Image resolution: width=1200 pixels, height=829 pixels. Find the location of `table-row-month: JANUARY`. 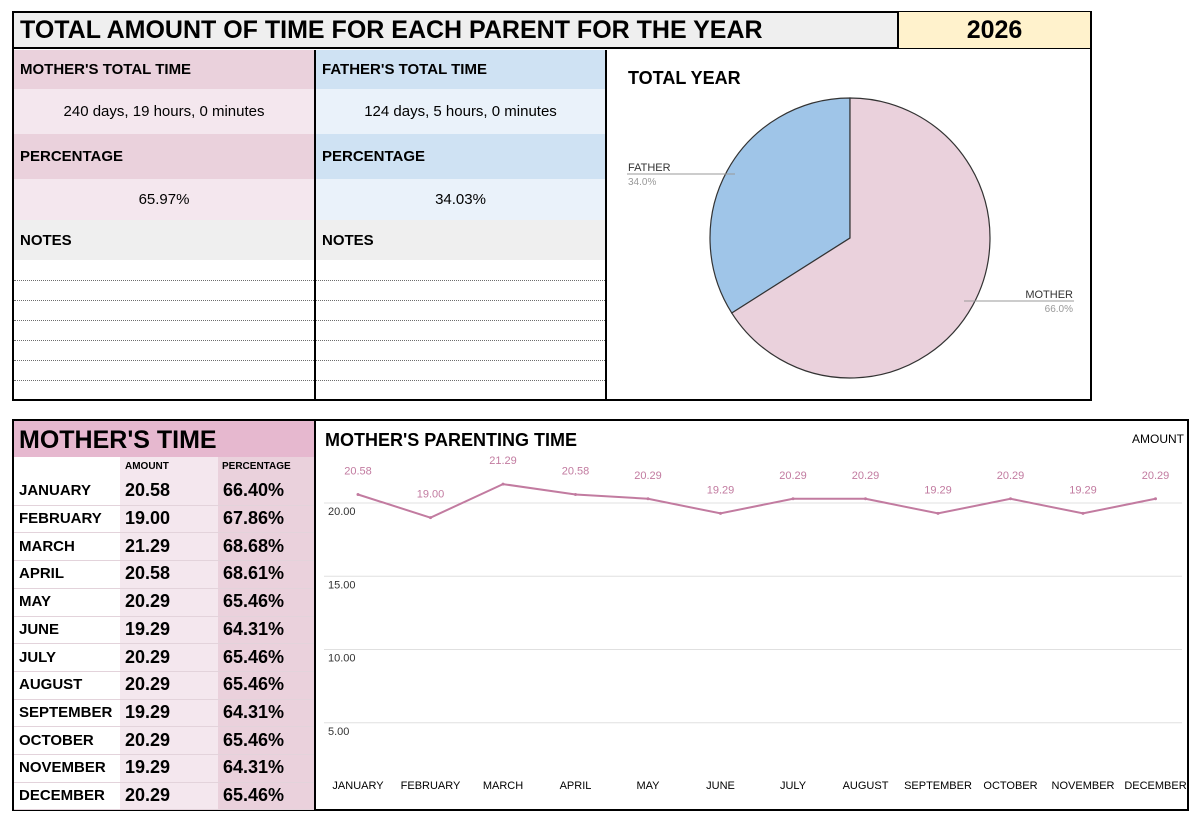

table-row-month: JANUARY is located at coordinates (55, 491).